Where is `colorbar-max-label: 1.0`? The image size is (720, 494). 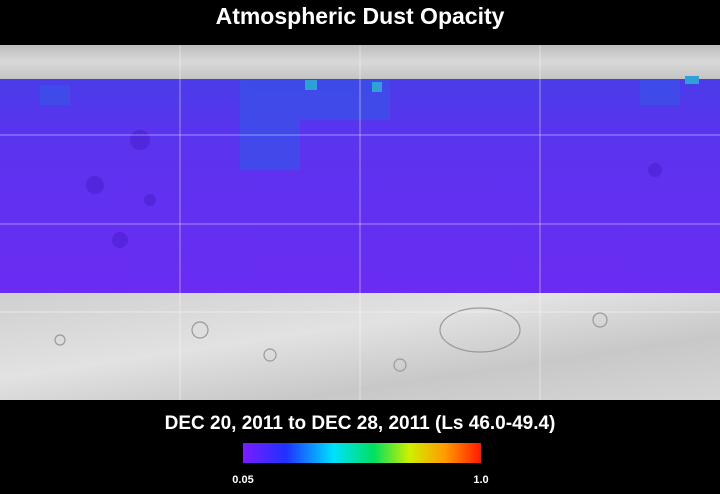 colorbar-max-label: 1.0 is located at coordinates (480, 480).